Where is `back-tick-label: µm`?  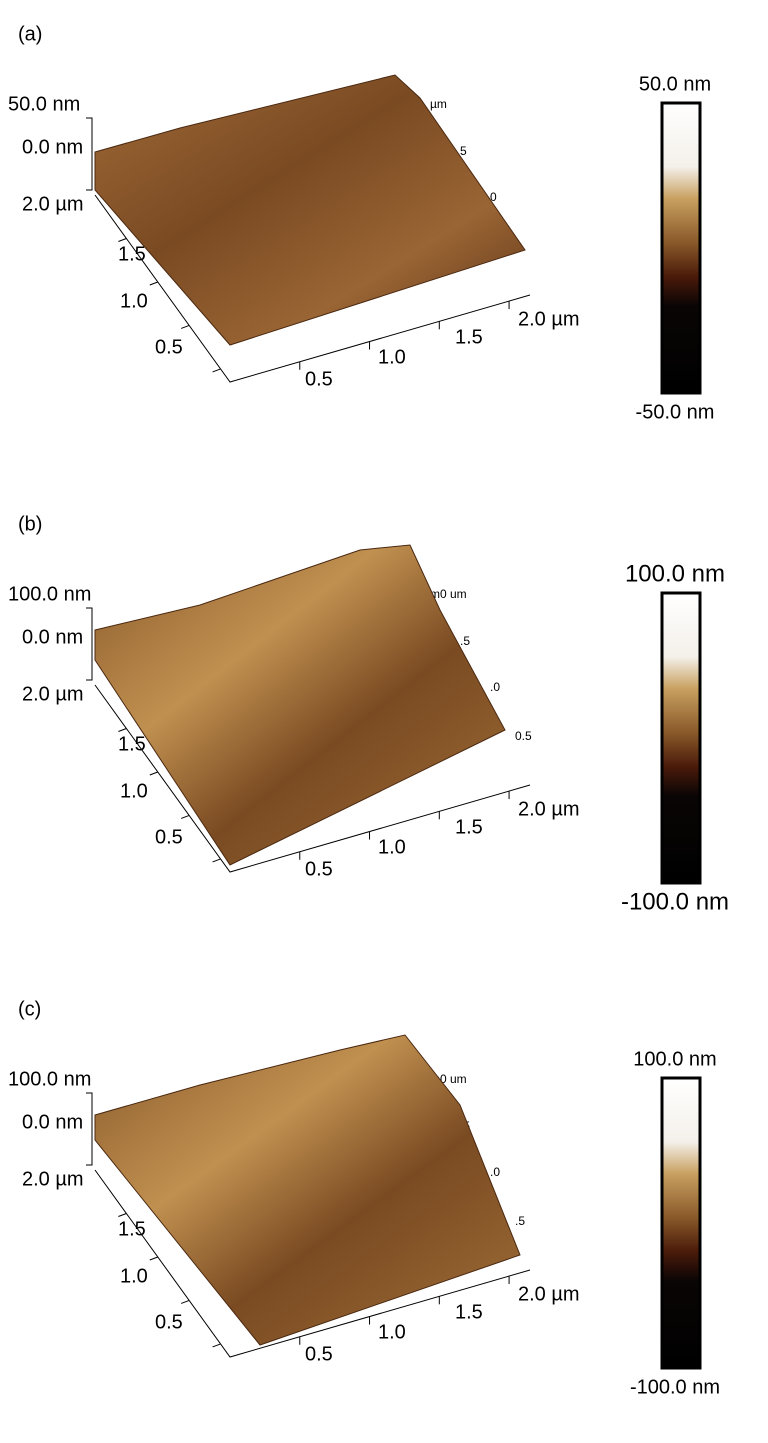
back-tick-label: µm is located at coordinates (438, 104).